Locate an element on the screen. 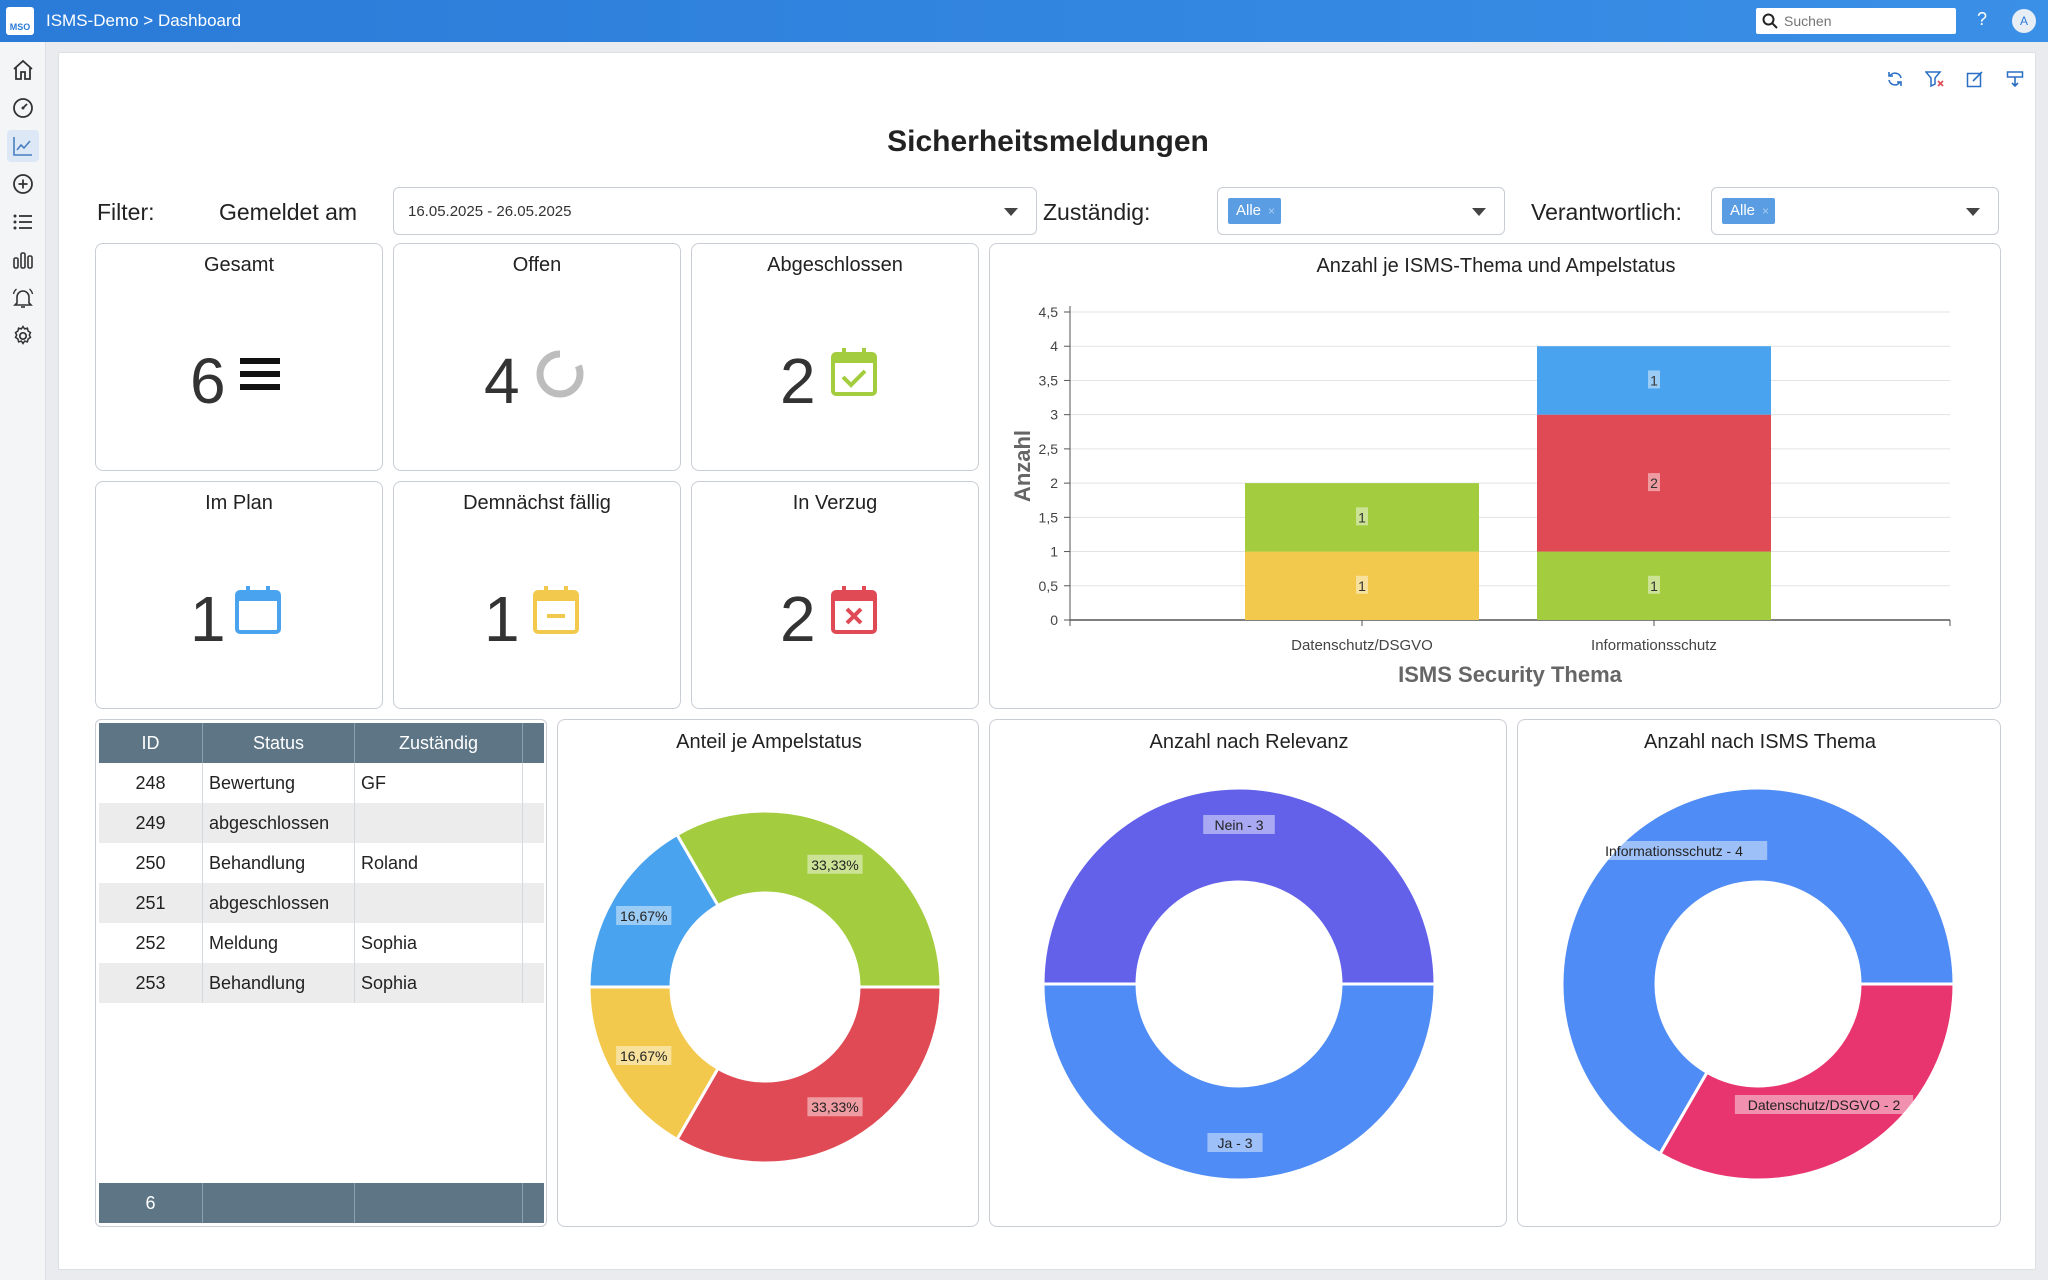 This screenshot has height=1280, width=2048. kpi-card-abgeschlossen: Abgeschlossen 2 is located at coordinates (835, 357).